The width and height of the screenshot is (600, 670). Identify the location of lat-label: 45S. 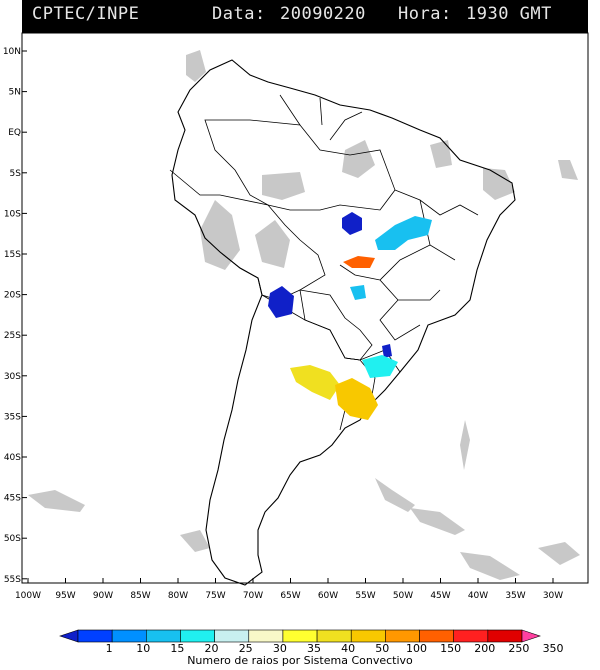
(12, 499).